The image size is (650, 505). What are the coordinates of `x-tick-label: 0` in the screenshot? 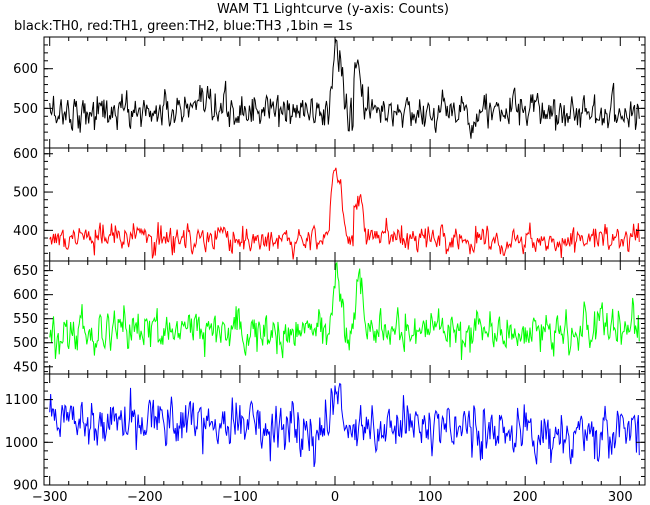 It's located at (335, 497).